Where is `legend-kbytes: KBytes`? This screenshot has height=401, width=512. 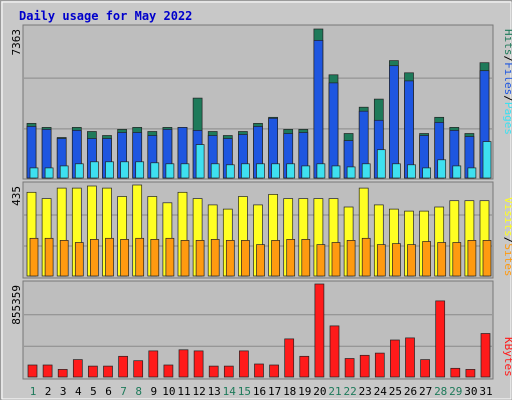
legend-kbytes: KBytes is located at coordinates (507, 357).